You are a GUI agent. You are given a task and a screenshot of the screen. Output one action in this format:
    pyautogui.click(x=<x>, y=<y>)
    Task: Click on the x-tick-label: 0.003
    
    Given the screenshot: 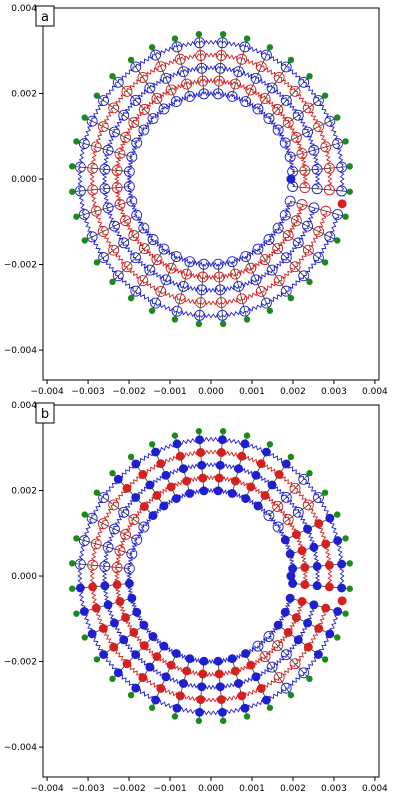 What is the action you would take?
    pyautogui.click(x=334, y=789)
    